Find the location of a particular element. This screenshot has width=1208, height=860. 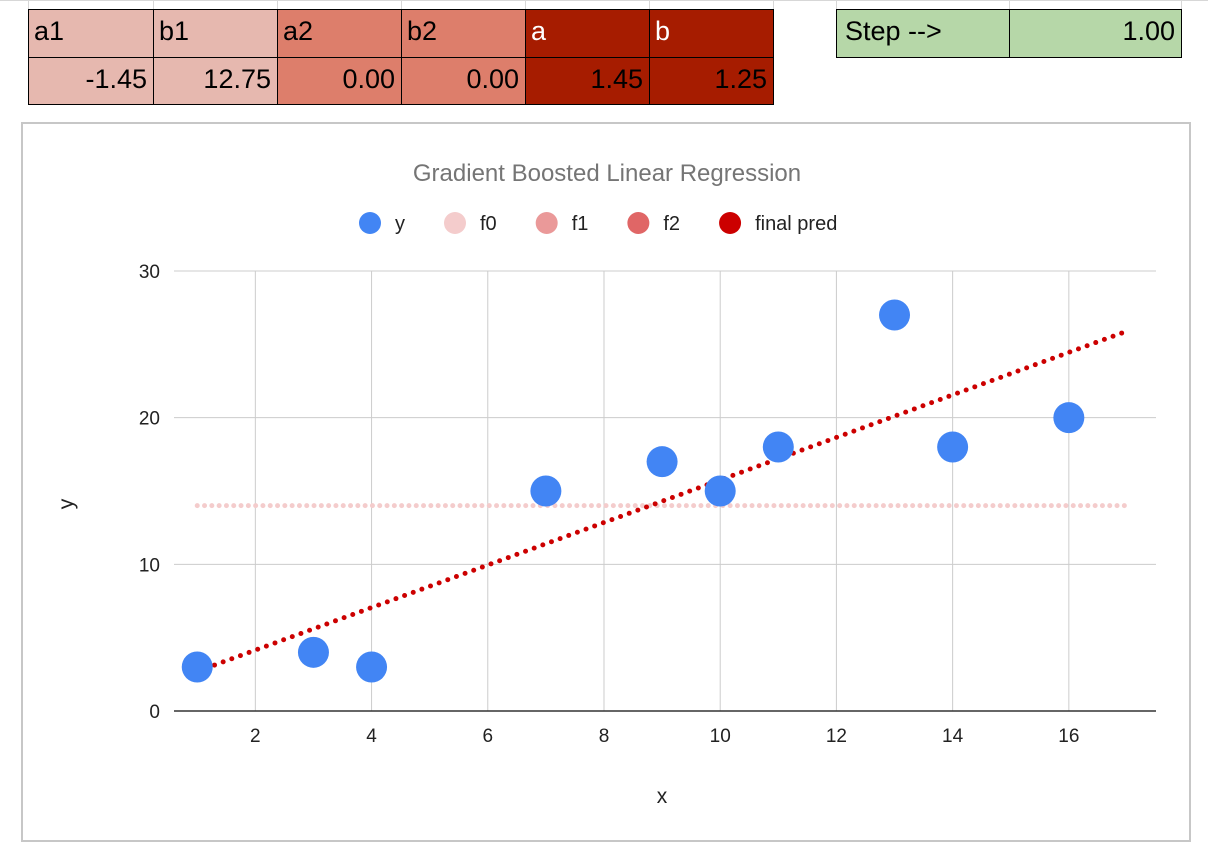

legend-label: final pred is located at coordinates (796, 224).